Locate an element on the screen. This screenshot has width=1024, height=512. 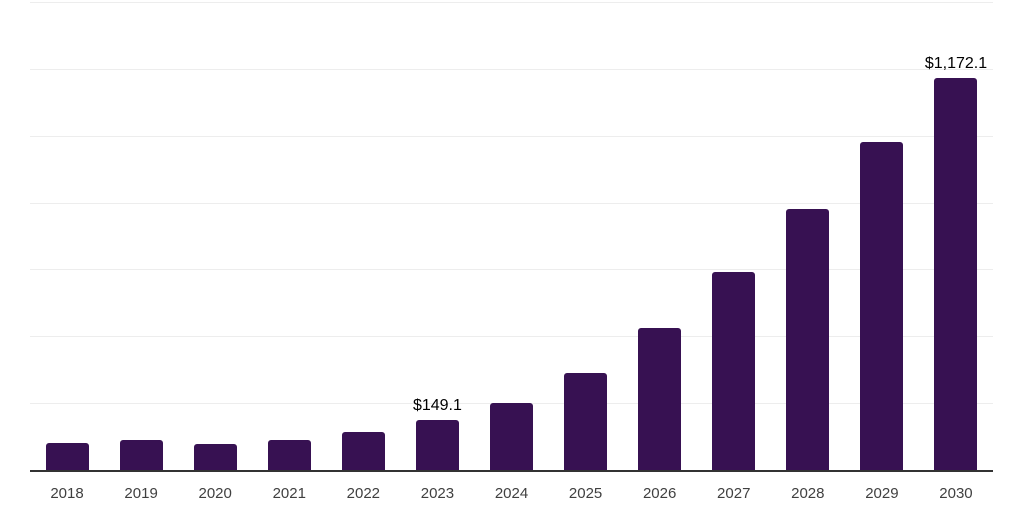
bar-group-2025: 2025 is located at coordinates (586, 250).